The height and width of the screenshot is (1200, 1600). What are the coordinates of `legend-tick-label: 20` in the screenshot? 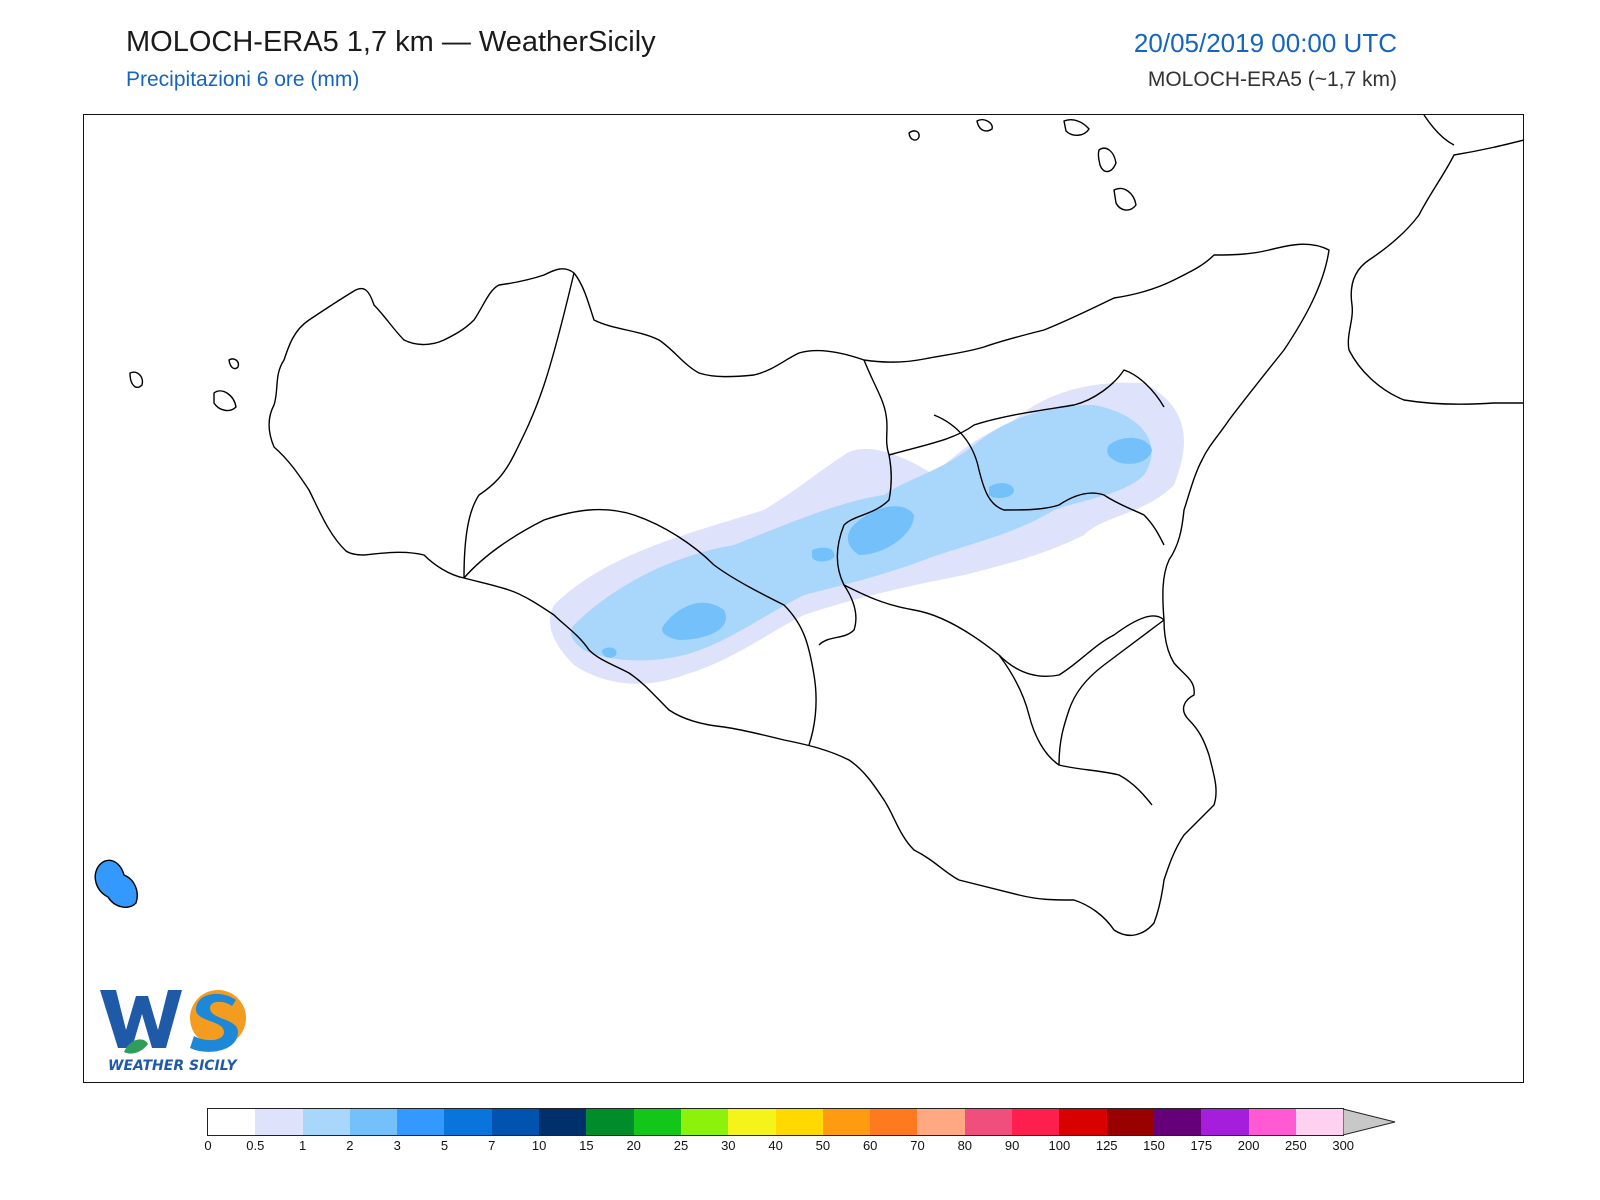 It's located at (633, 1145).